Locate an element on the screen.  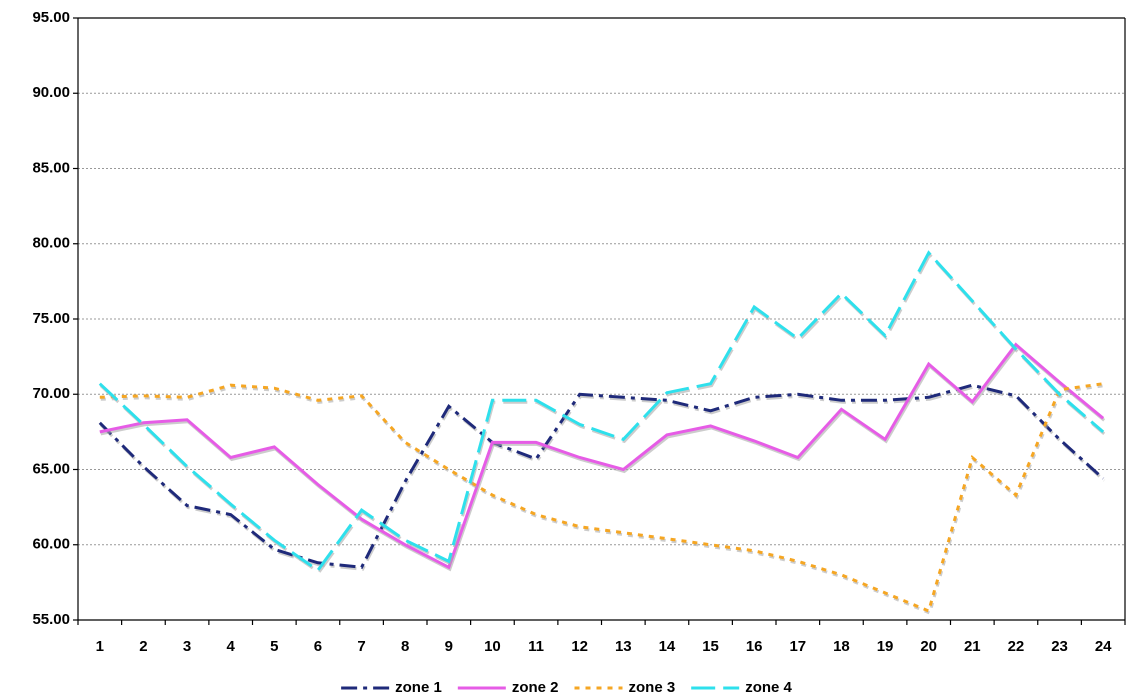
x-tick-label: 11 is located at coordinates (536, 646).